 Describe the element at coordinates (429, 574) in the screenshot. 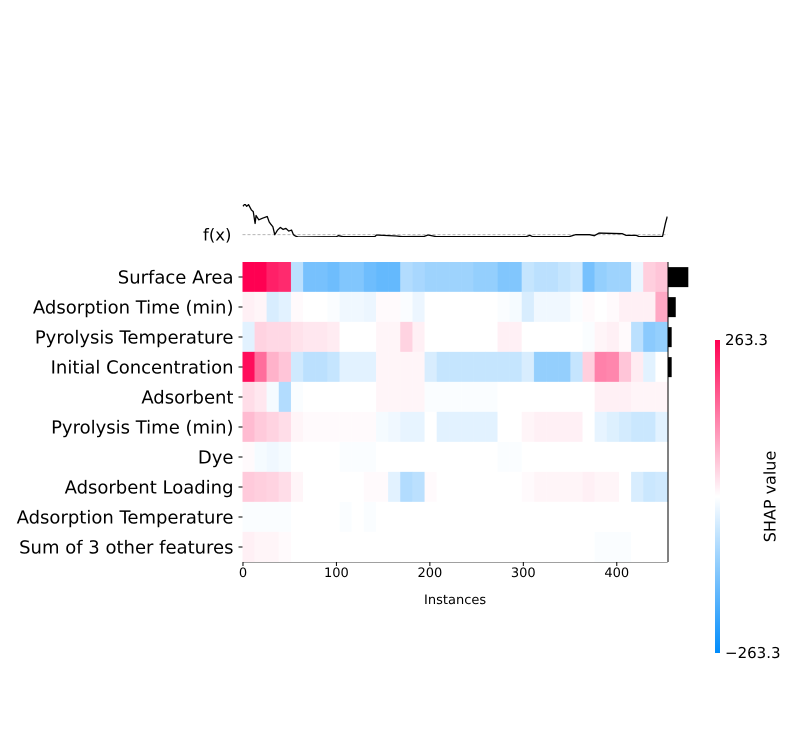

I see `x-tick-label: 200` at that location.